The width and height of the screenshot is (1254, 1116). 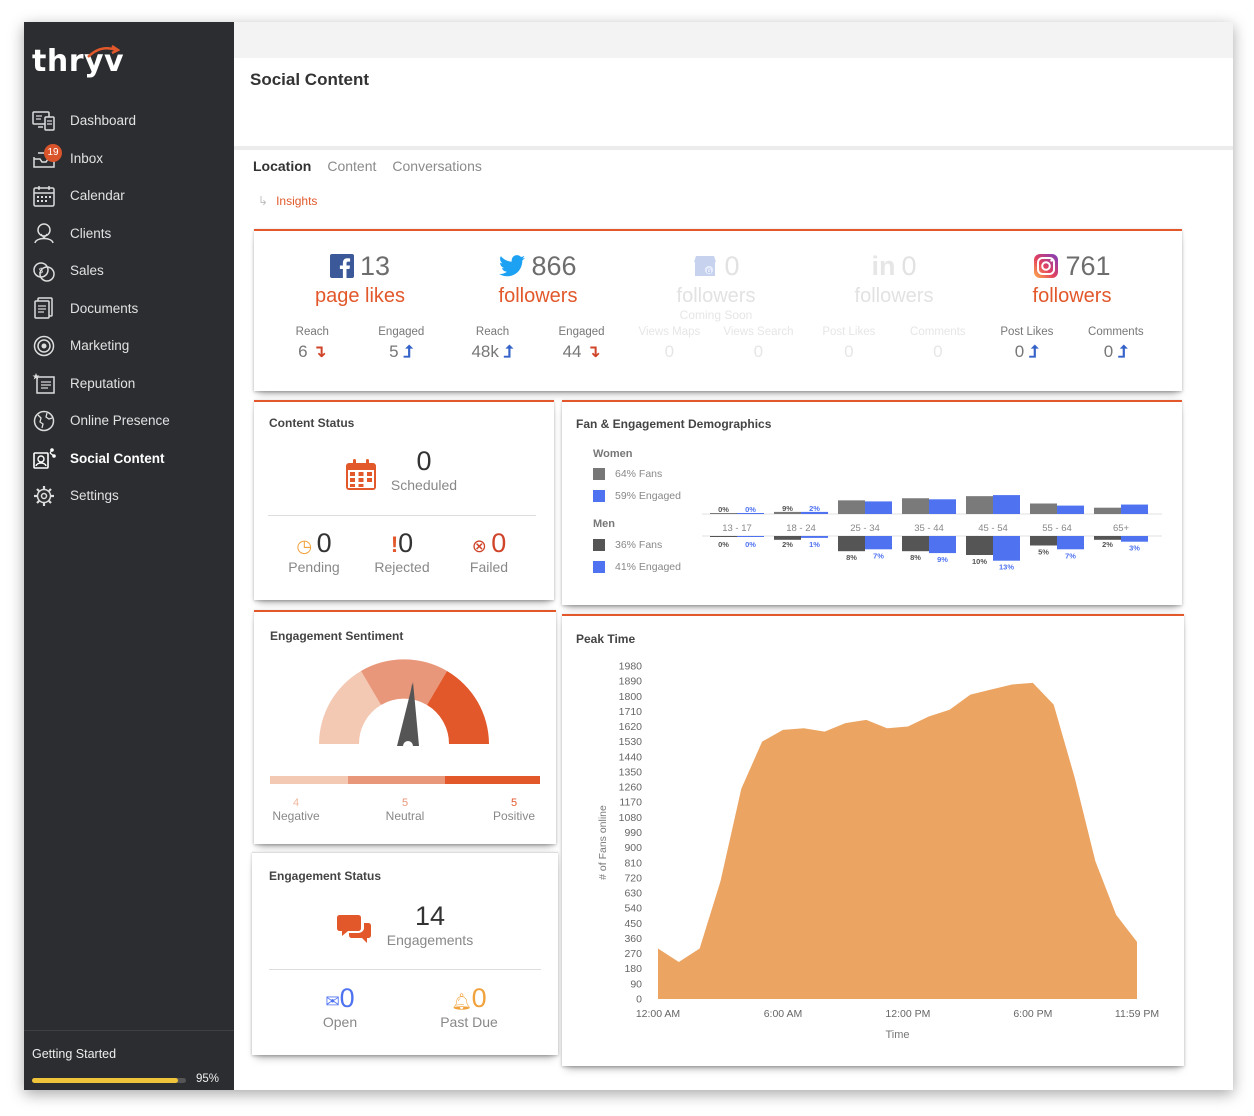 I want to click on linkedin-count: 0, so click(x=909, y=265).